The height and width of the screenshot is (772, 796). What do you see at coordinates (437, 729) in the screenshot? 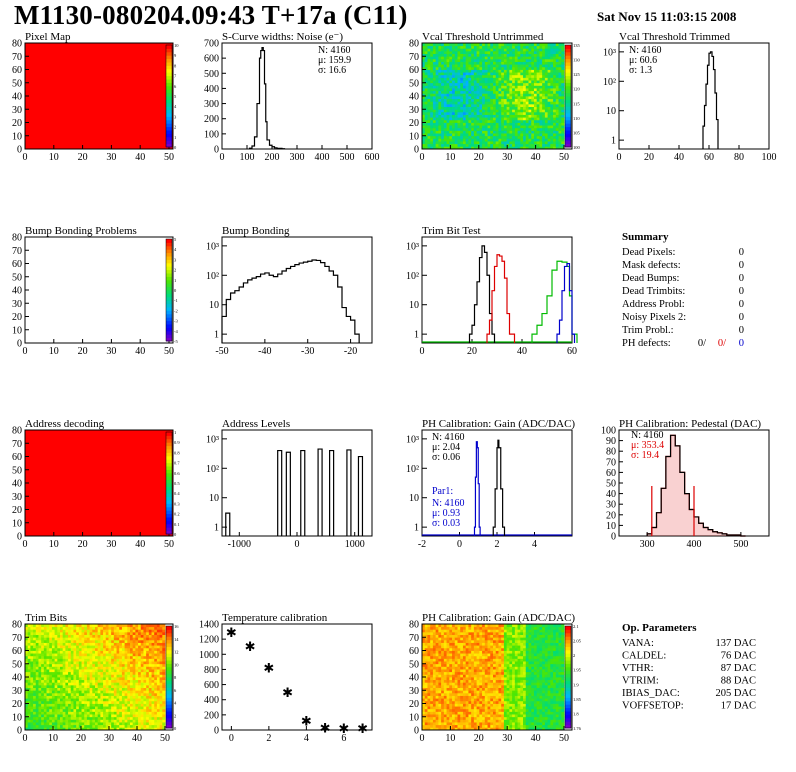
I see `ph-gain-map-cell` at bounding box center [437, 729].